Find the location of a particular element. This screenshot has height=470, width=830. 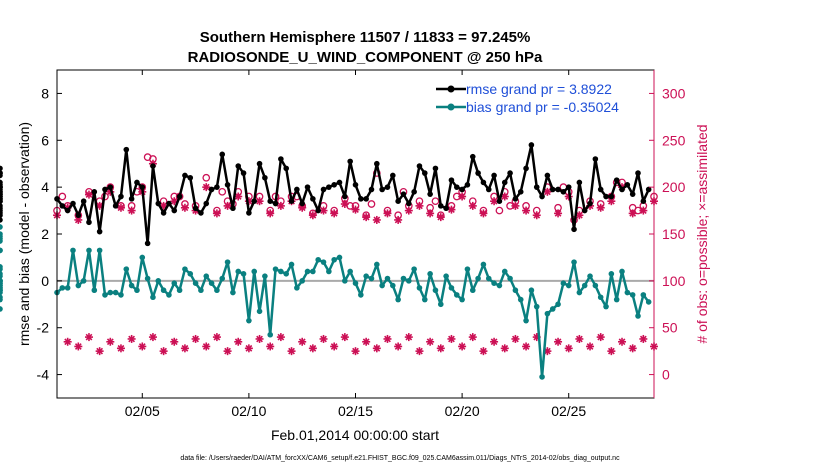

legend-bias-marker is located at coordinates (451, 107).